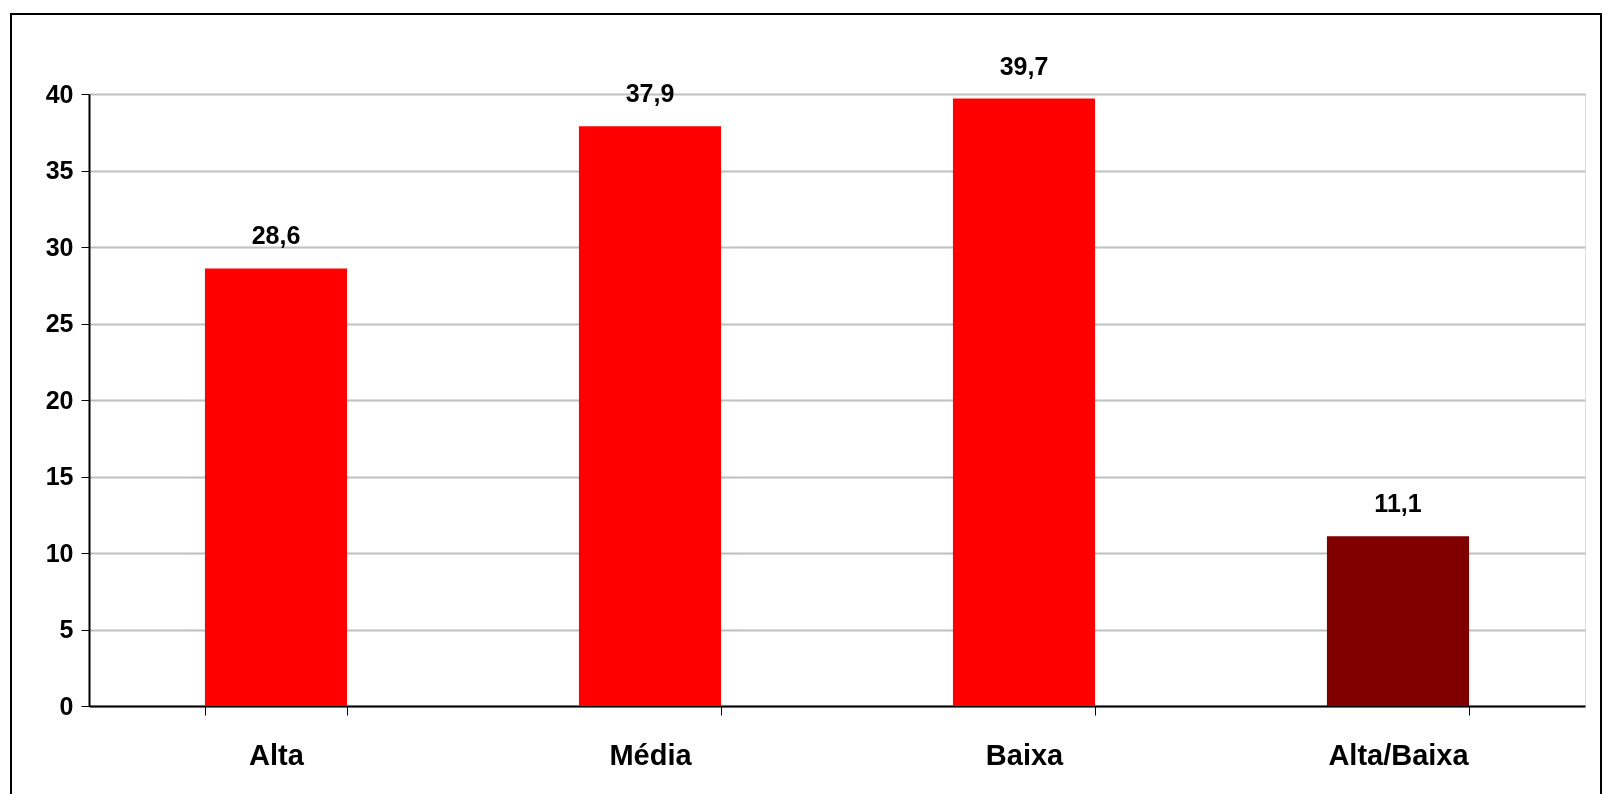 The height and width of the screenshot is (794, 1605). What do you see at coordinates (277, 754) in the screenshot?
I see `x-tick-label: Alta` at bounding box center [277, 754].